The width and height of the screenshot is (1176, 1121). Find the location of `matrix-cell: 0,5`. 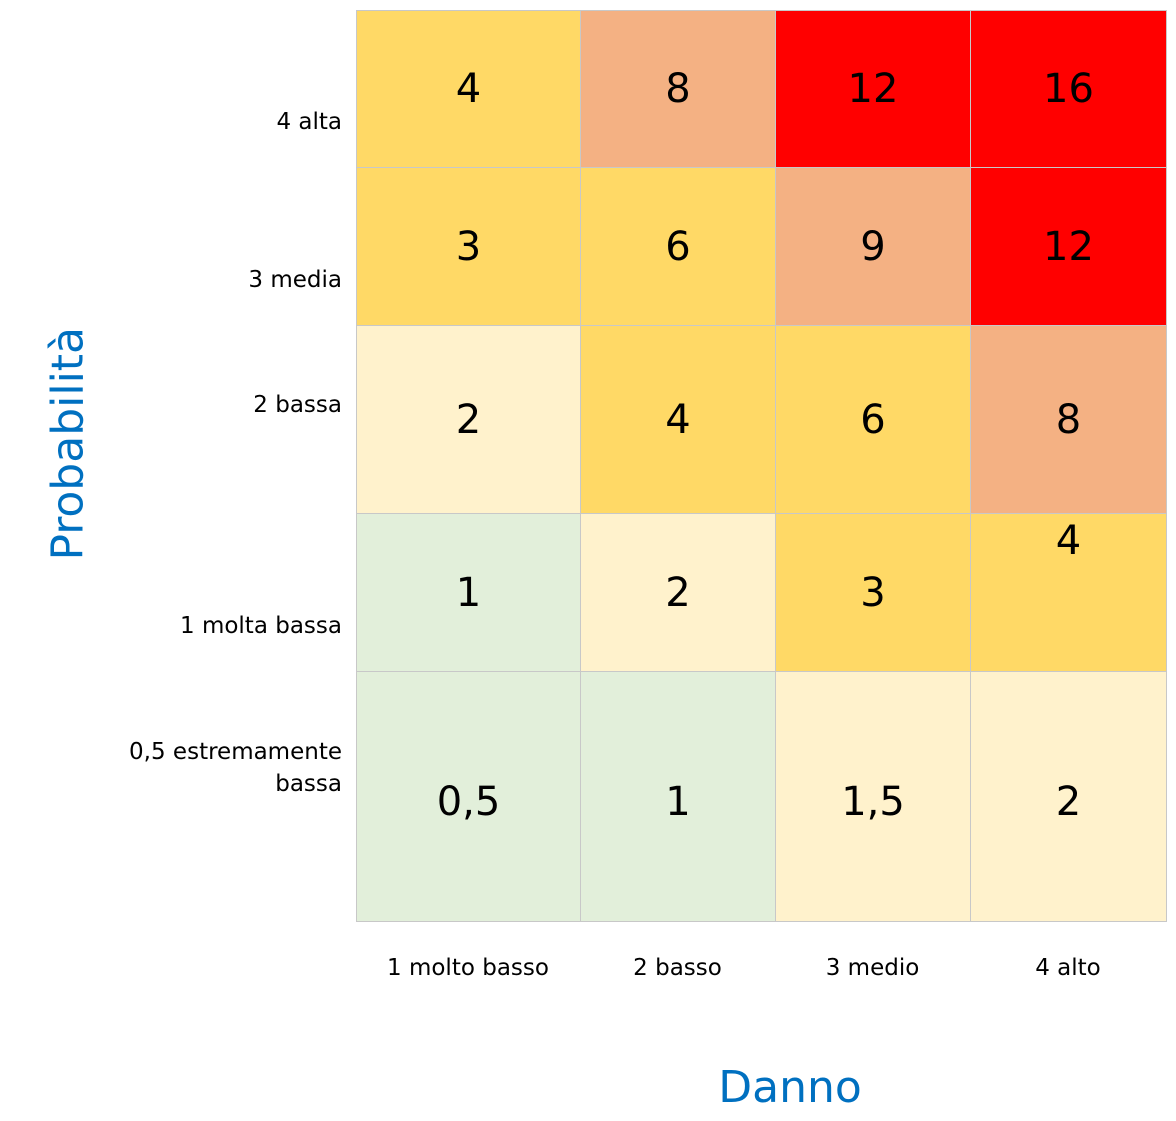

matrix-cell: 0,5 is located at coordinates (468, 796).